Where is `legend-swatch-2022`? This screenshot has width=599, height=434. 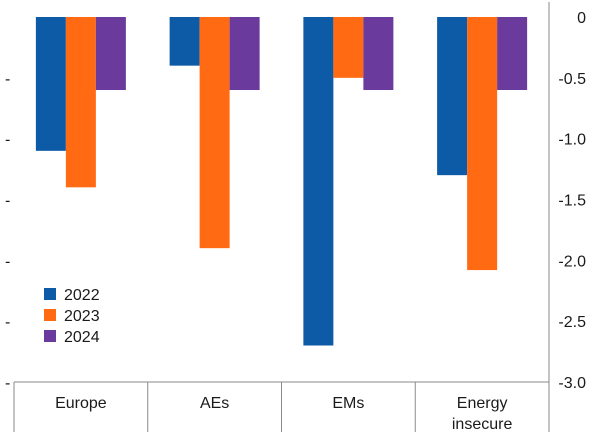 legend-swatch-2022 is located at coordinates (50, 294).